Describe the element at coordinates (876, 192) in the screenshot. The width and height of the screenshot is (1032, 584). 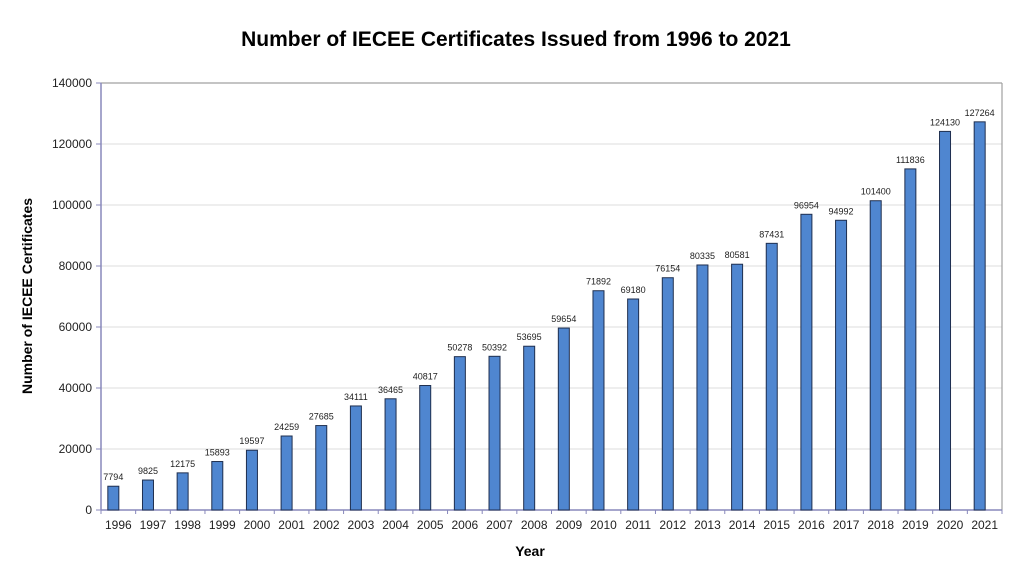
I see `bar-value-label: 101400` at that location.